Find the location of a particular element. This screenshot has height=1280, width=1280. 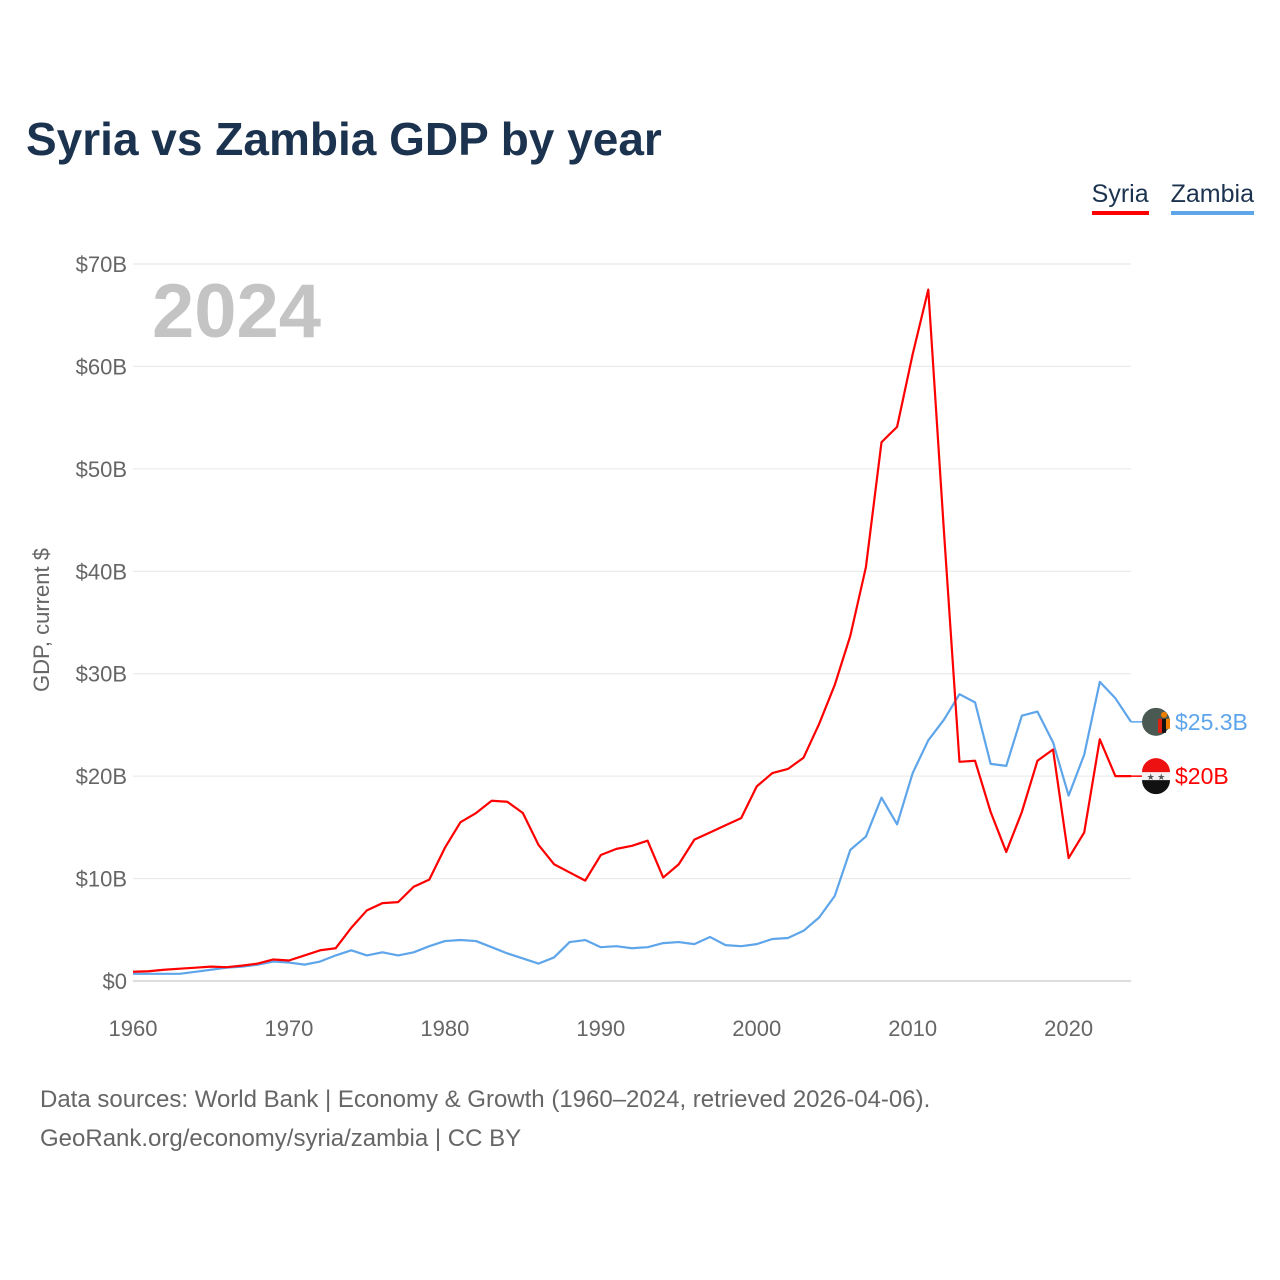

x-tick-label: 2010 is located at coordinates (912, 1028).